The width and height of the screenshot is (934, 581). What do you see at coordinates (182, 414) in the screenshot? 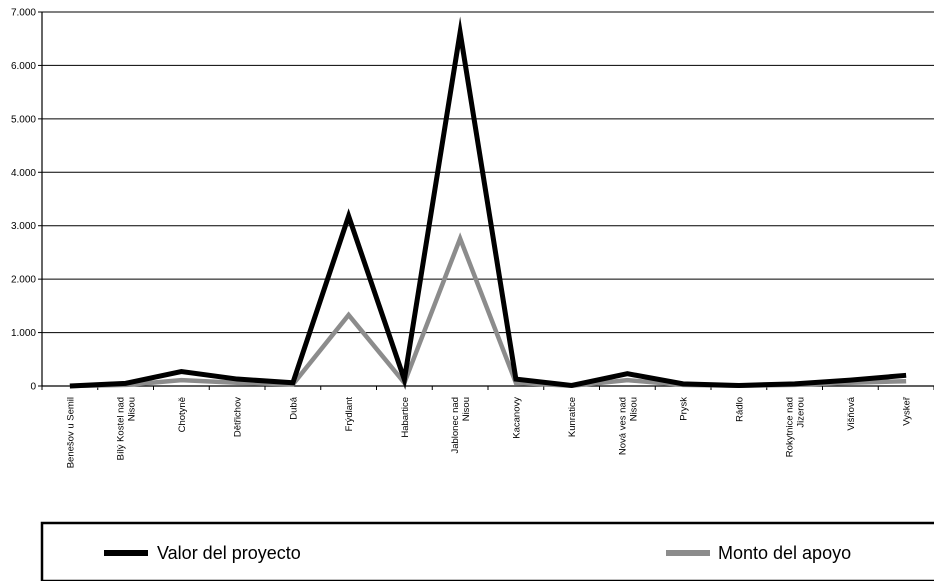
I see `x-tick-label: Chotyně` at bounding box center [182, 414].